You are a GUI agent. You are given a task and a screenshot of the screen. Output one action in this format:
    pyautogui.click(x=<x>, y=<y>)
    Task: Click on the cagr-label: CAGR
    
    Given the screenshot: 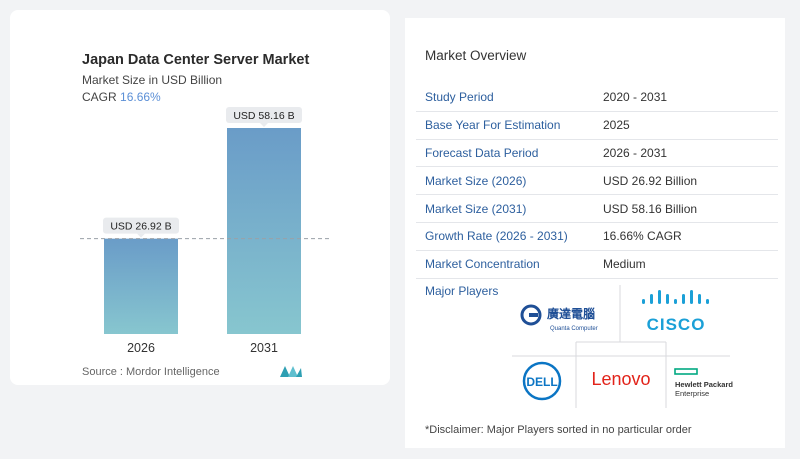 What is the action you would take?
    pyautogui.click(x=99, y=97)
    